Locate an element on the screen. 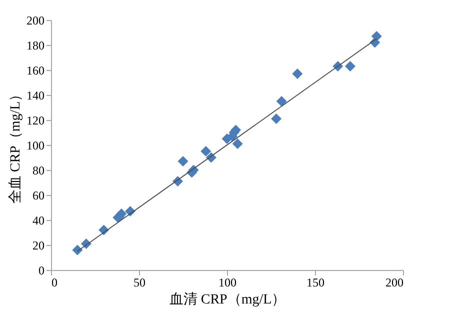 Image resolution: width=453 pixels, height=329 pixels. x-tick-label: 100 is located at coordinates (227, 283).